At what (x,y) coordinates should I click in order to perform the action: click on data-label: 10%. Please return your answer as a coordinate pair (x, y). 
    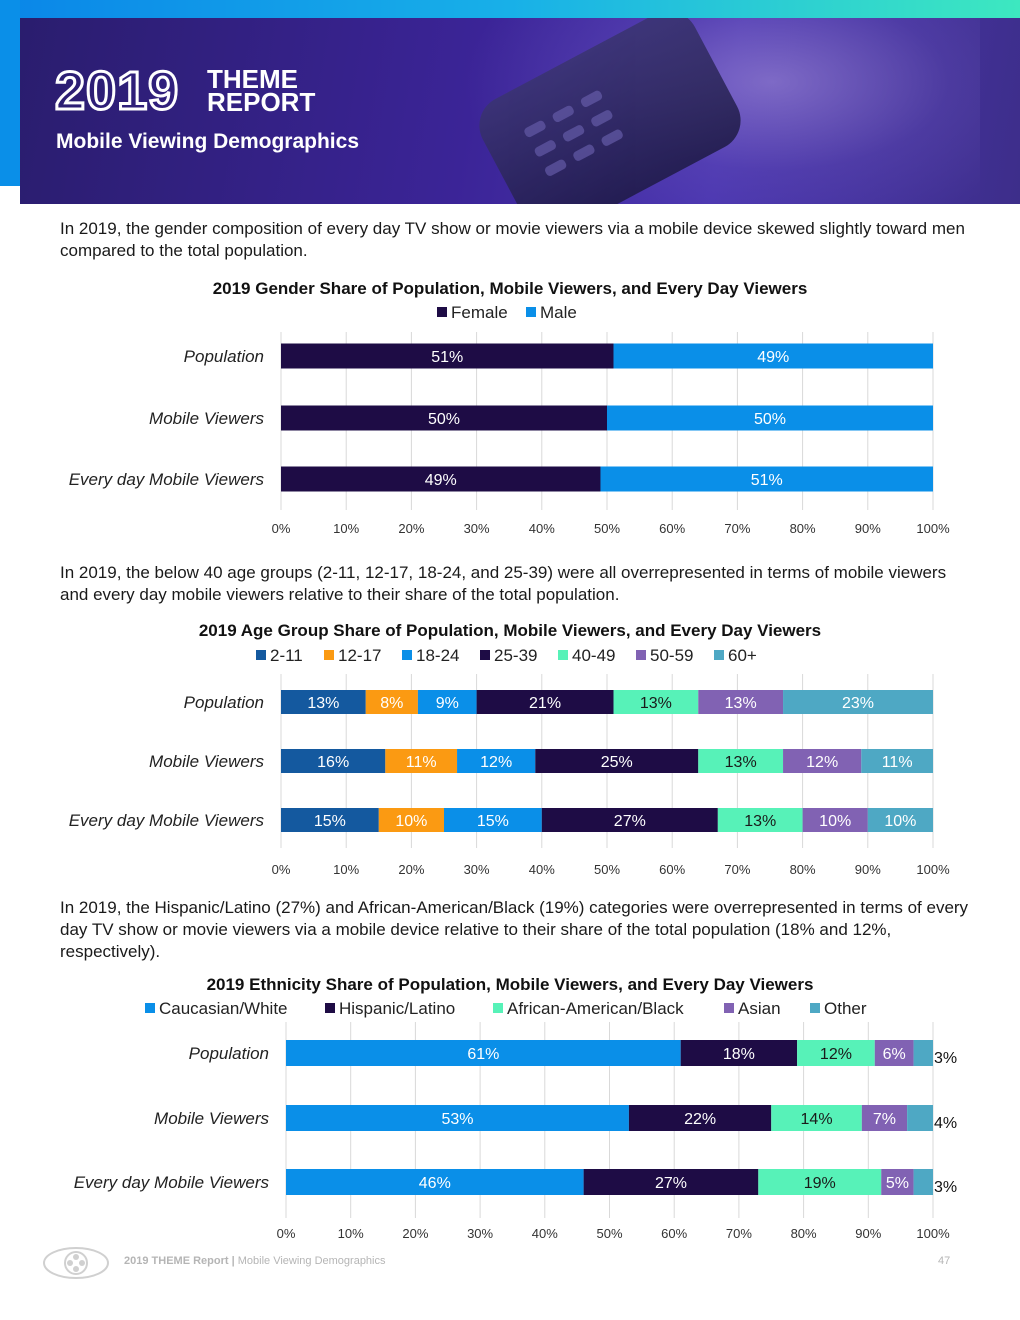
    Looking at the image, I should click on (900, 821).